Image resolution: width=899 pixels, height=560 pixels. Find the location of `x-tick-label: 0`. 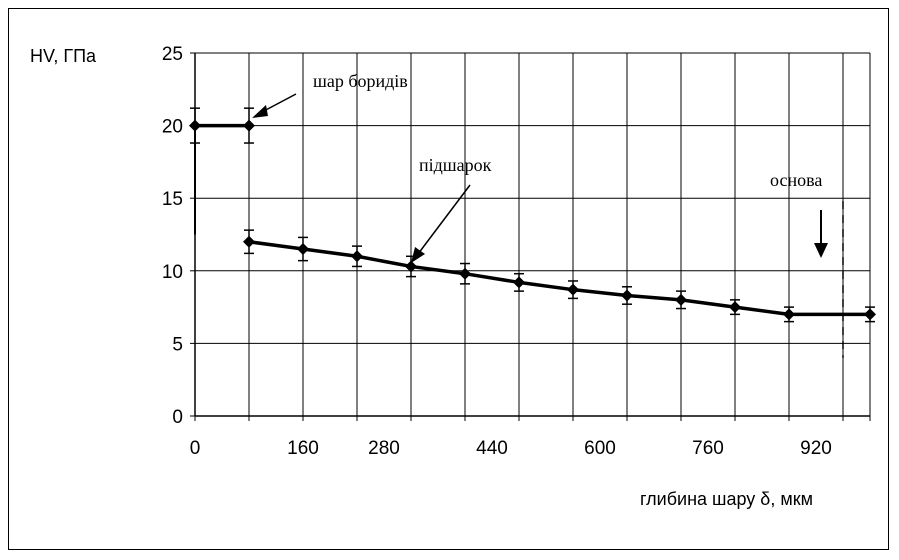

x-tick-label: 0 is located at coordinates (195, 448).